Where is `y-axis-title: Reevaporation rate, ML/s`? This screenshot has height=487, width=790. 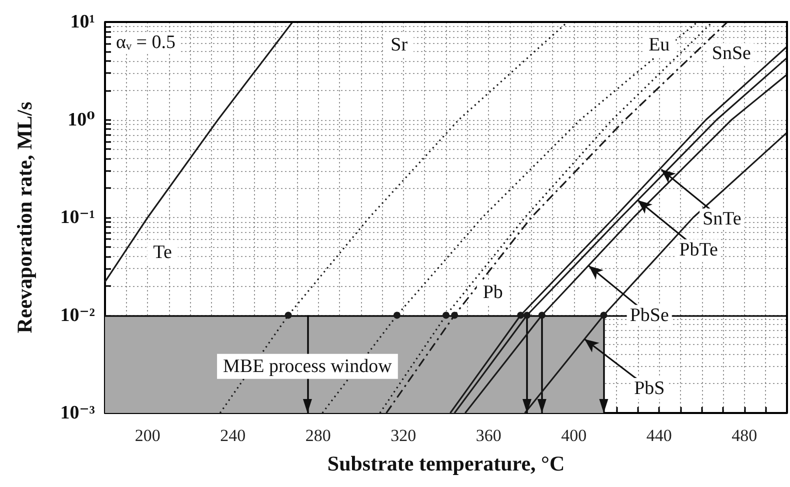
y-axis-title: Reevaporation rate, ML/s is located at coordinates (24, 218).